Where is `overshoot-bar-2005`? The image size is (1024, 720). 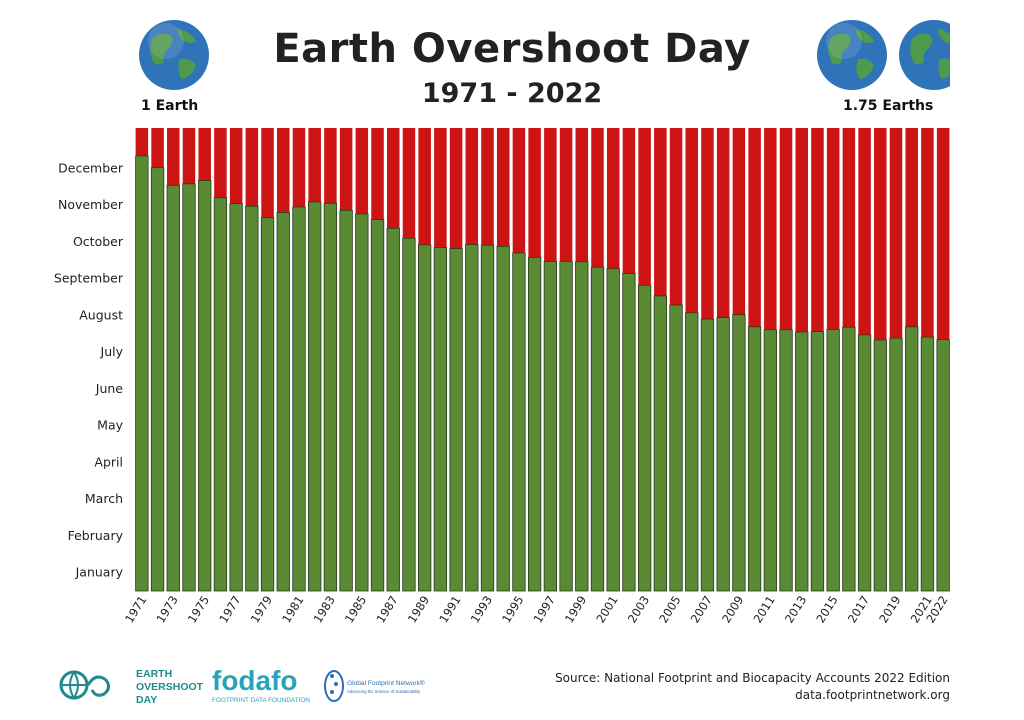 overshoot-bar-2005 is located at coordinates (676, 217).